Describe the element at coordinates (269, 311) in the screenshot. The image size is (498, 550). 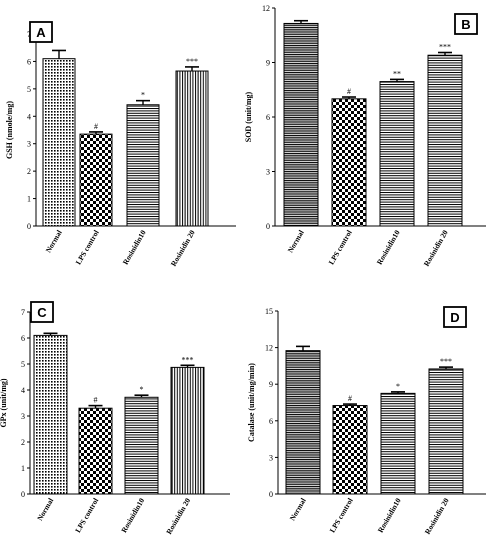
I see `y-tick-label: 15` at that location.